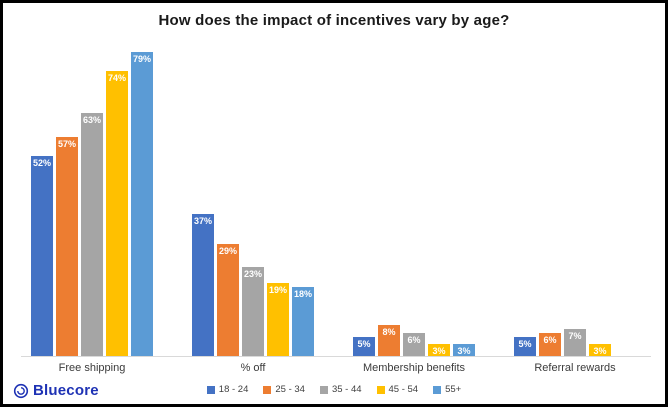  What do you see at coordinates (575, 342) in the screenshot?
I see `bar: 7%` at bounding box center [575, 342].